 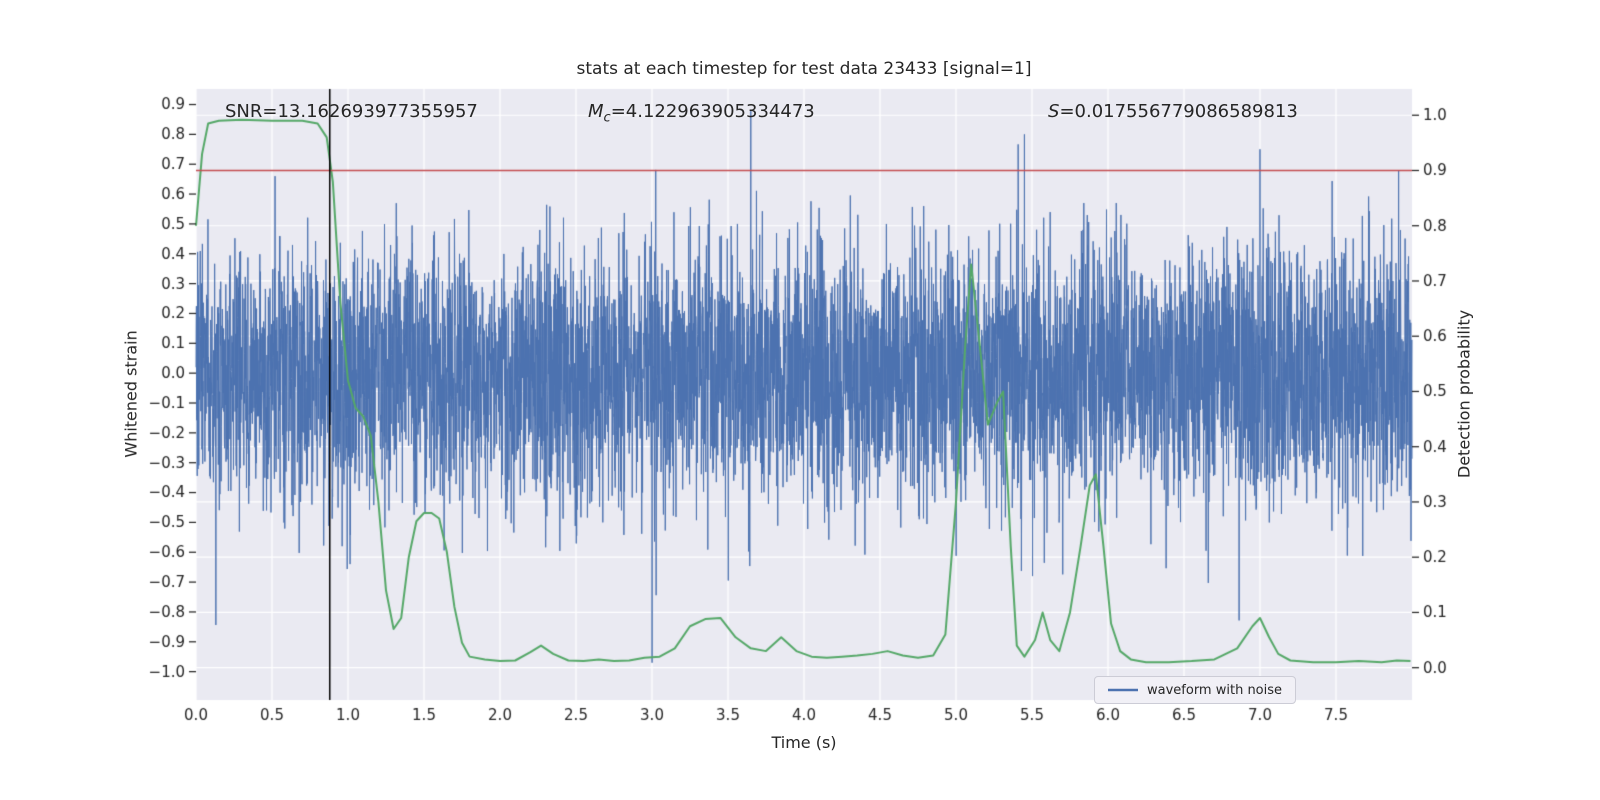 I want to click on s-stat-symbol: S, so click(x=1054, y=111).